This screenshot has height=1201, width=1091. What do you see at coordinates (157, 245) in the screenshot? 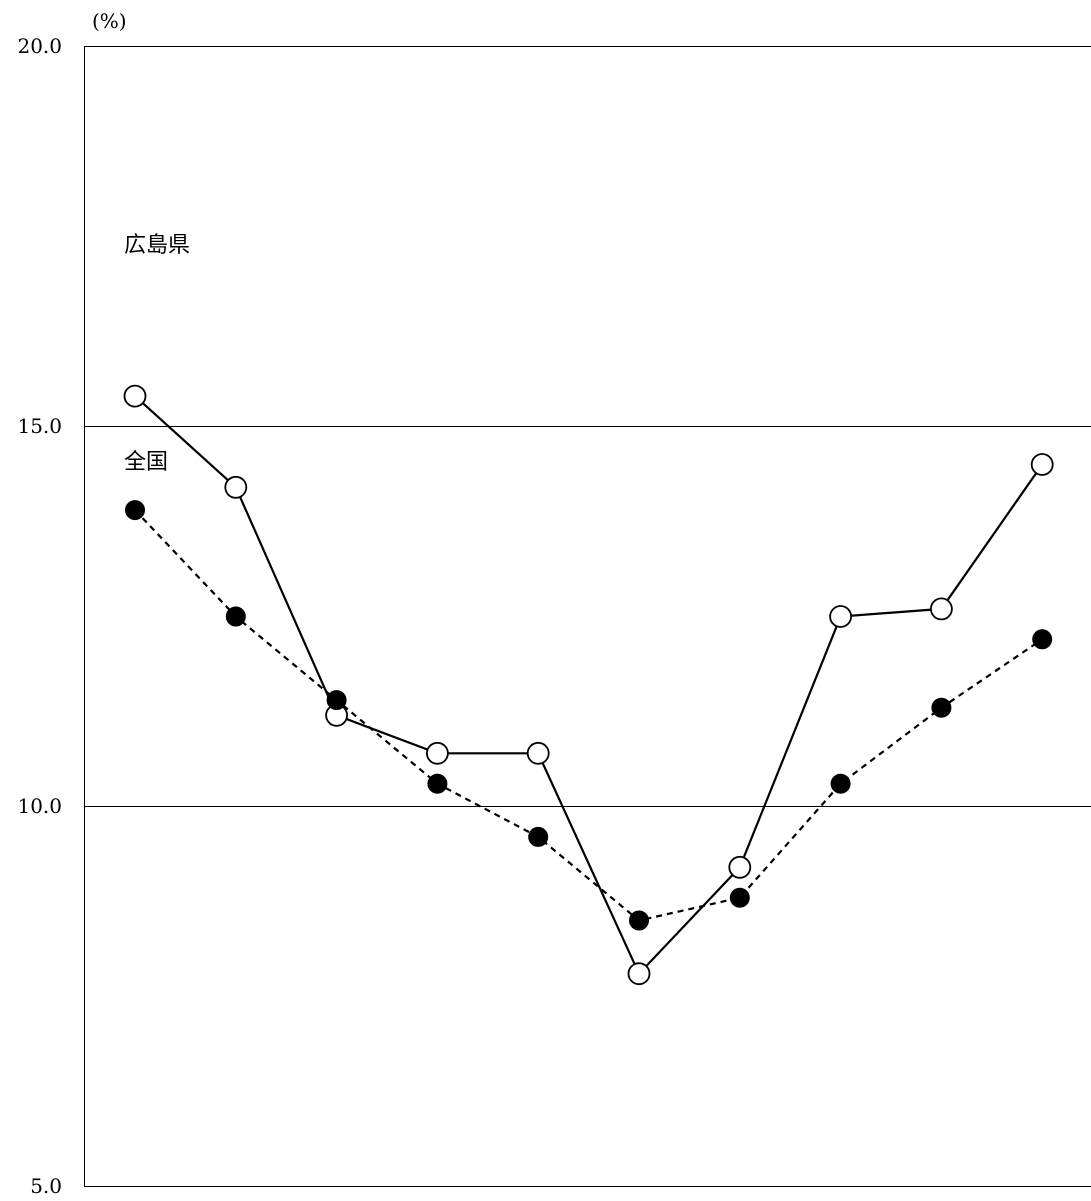
I see `series-label-hiroshima: 広島県` at bounding box center [157, 245].